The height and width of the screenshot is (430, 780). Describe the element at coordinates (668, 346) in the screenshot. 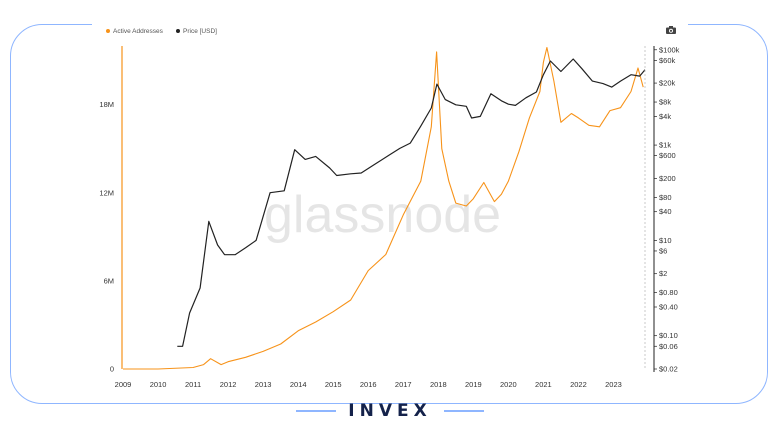

I see `y-right-tick-label: $0.06` at that location.